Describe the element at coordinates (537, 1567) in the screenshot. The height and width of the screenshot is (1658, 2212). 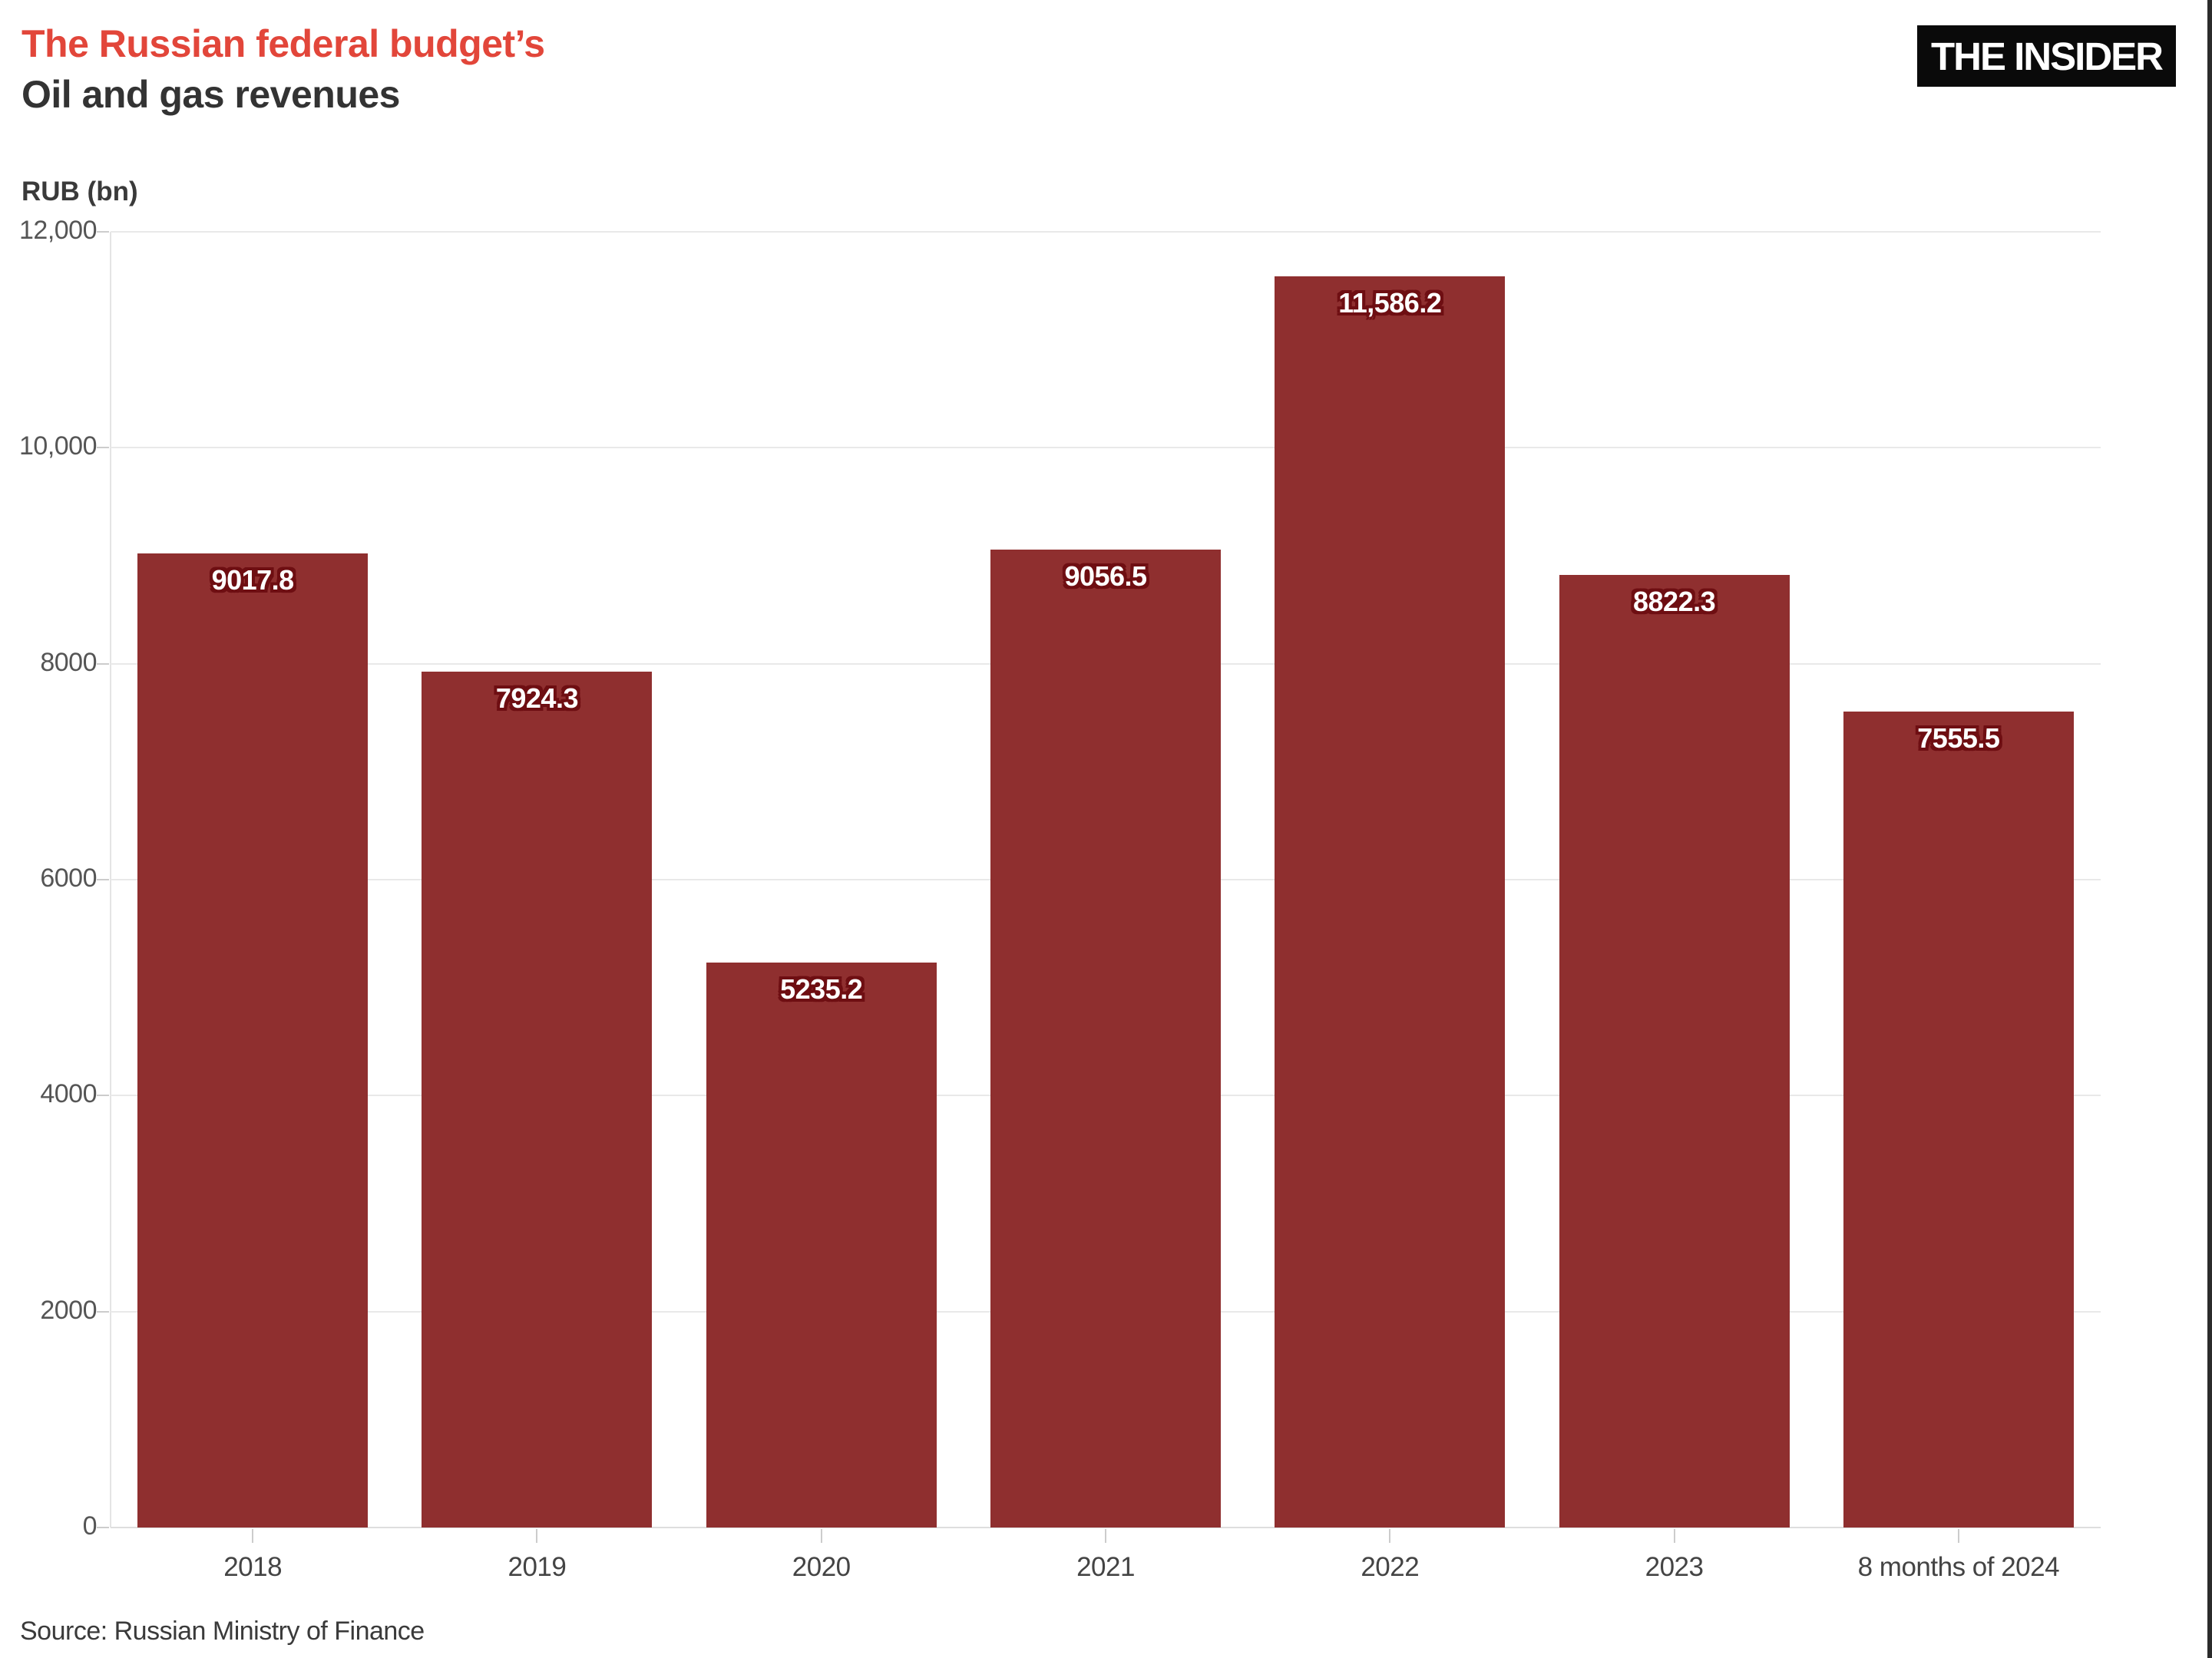
I see `x-axis-label-2019: 2019` at that location.